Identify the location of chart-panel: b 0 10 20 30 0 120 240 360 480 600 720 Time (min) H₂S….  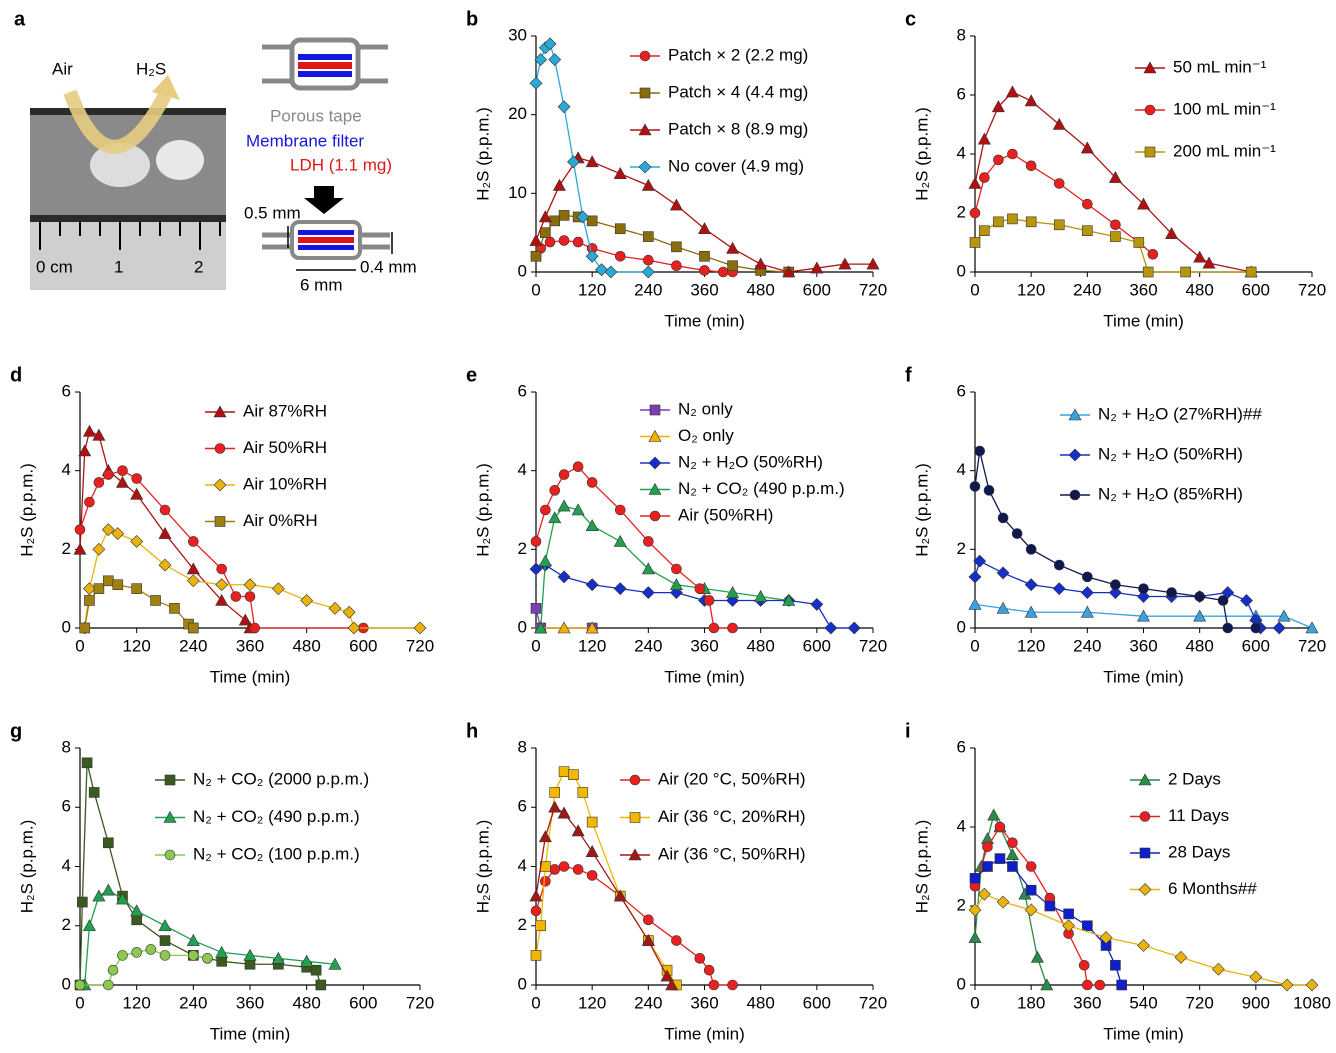
(676, 169).